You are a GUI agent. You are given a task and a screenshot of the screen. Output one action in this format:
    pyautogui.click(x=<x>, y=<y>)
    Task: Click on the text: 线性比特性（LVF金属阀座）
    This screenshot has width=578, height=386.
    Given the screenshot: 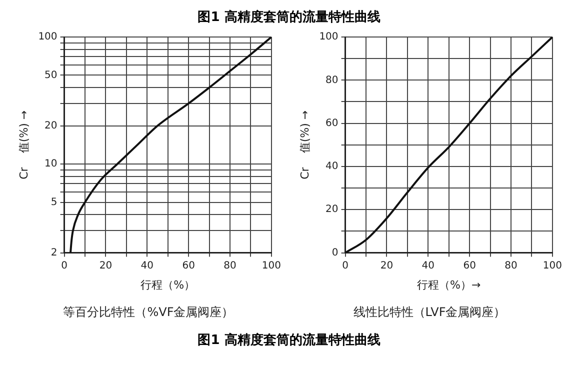 What is the action you would take?
    pyautogui.click(x=429, y=312)
    